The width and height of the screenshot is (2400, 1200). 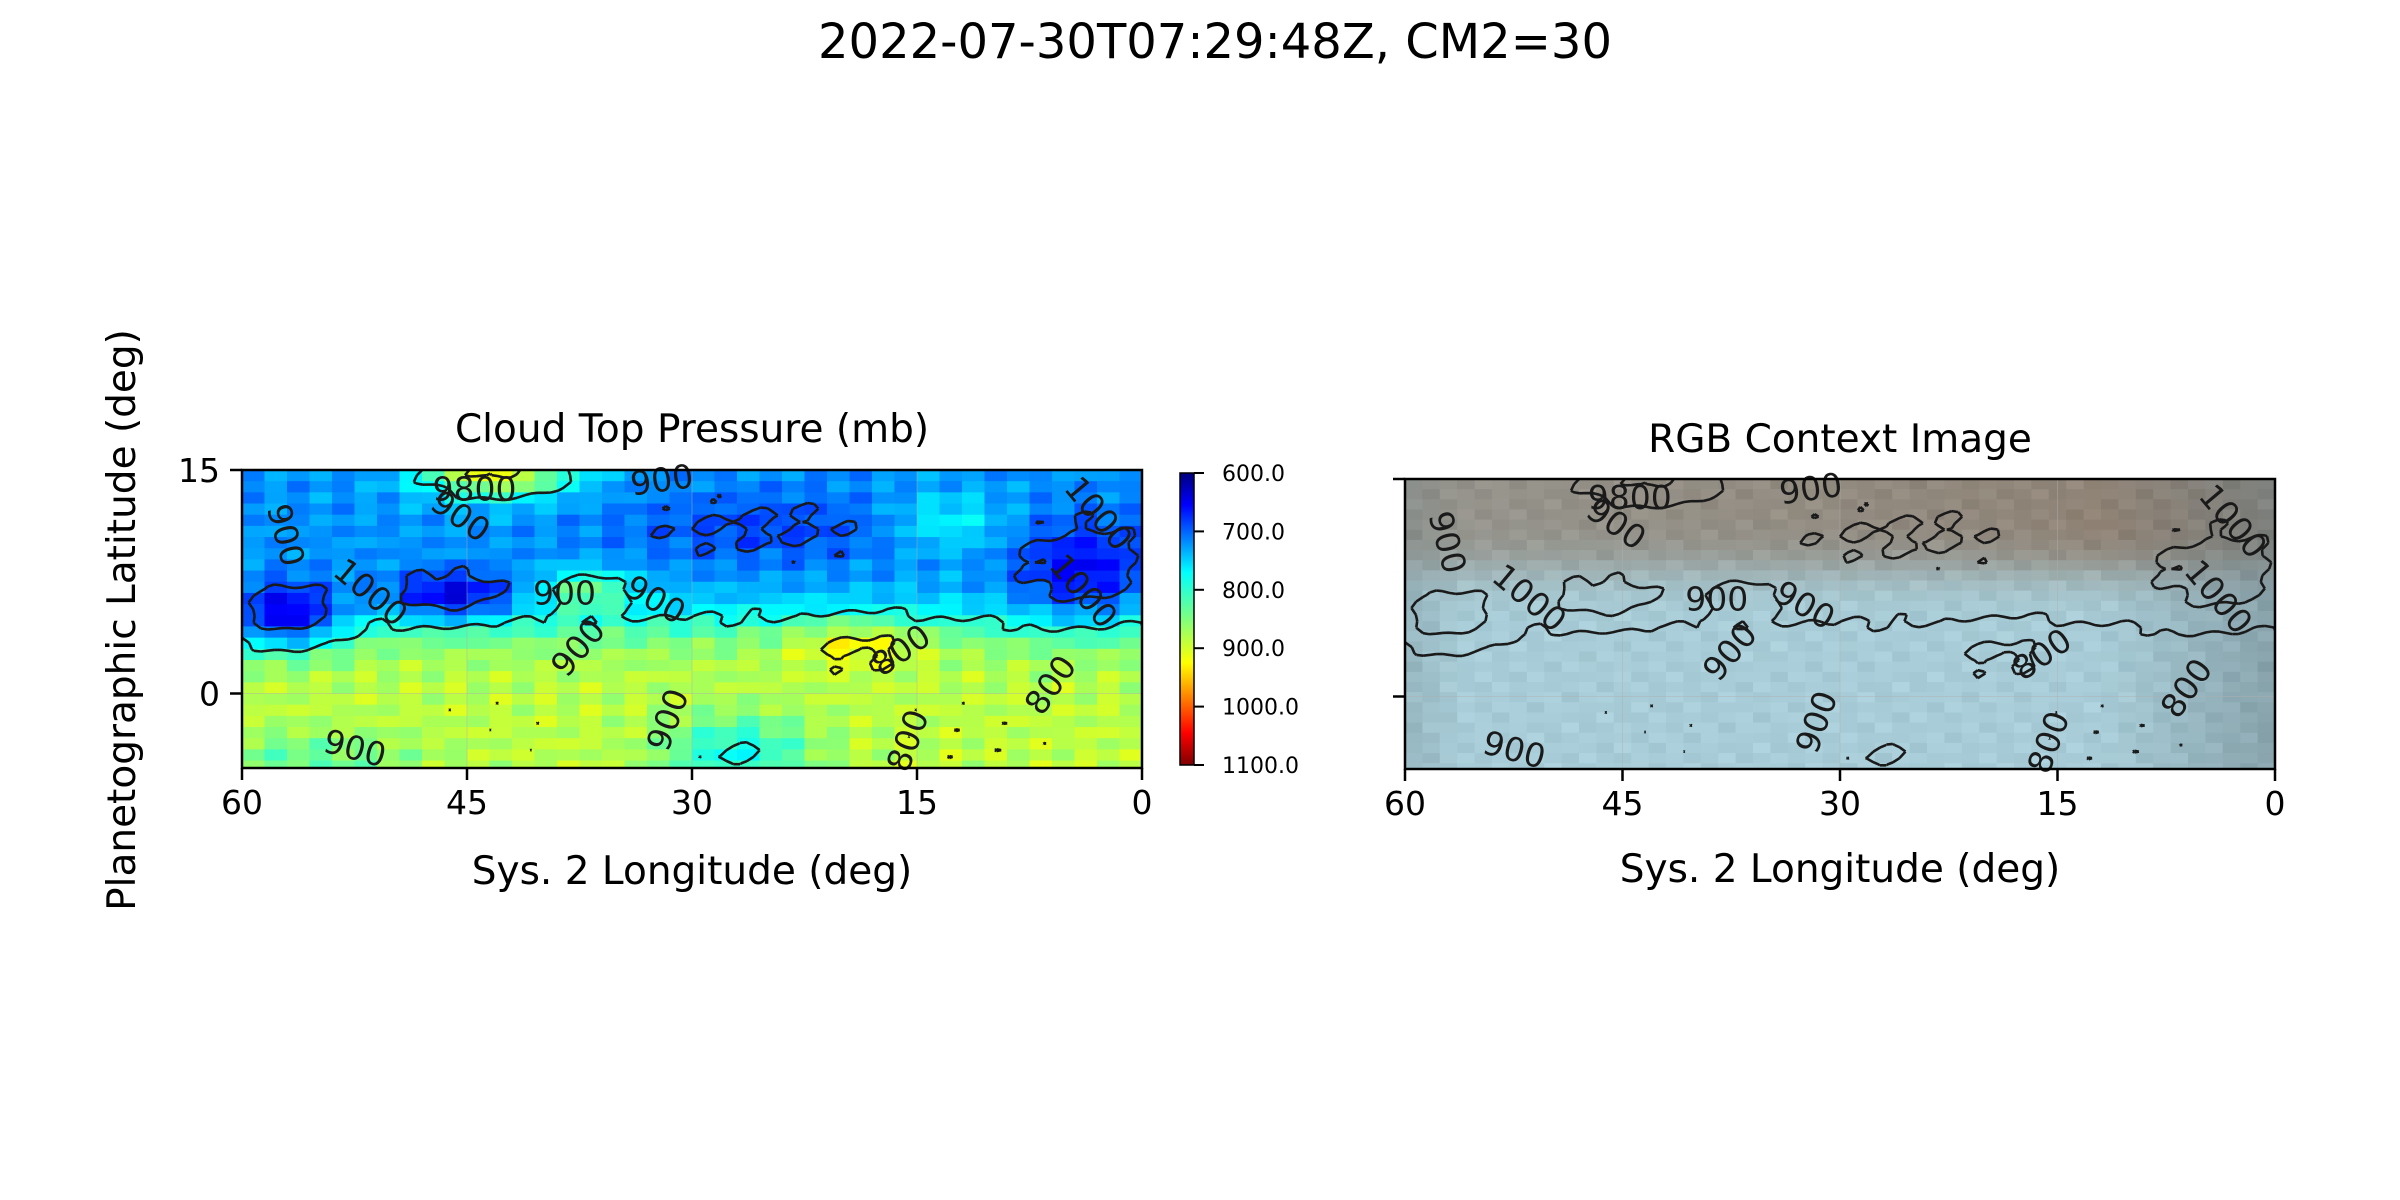 What do you see at coordinates (2058, 803) in the screenshot?
I see `x-tick-label: 15` at bounding box center [2058, 803].